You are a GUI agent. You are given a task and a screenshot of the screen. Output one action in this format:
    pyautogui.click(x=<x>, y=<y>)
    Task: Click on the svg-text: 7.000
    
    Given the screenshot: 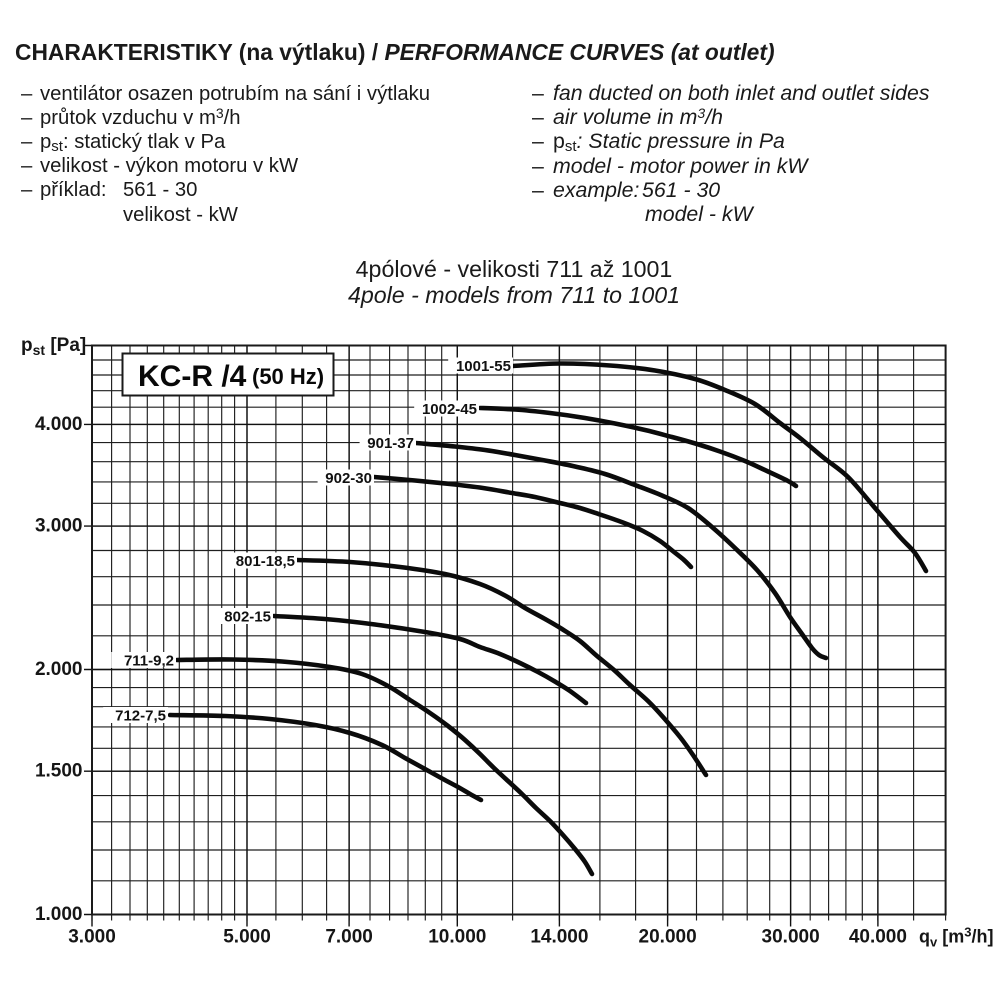 What is the action you would take?
    pyautogui.click(x=349, y=937)
    